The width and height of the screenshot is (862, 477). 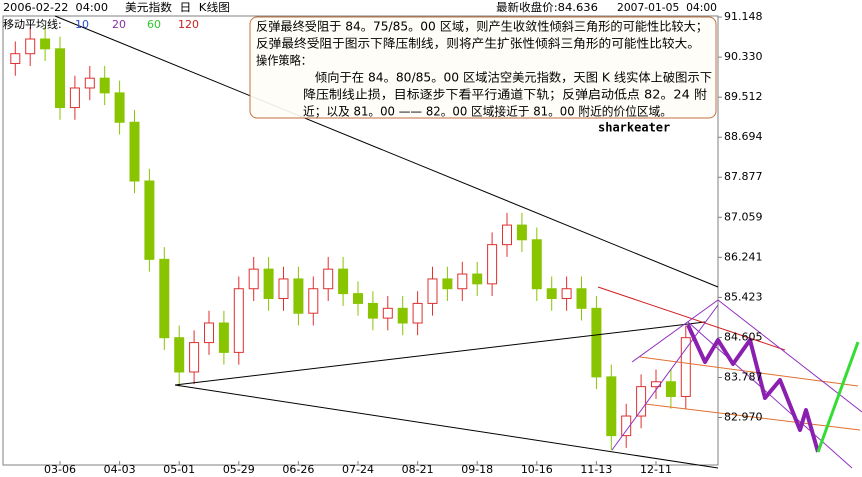 What do you see at coordinates (418, 469) in the screenshot?
I see `x-tick-label: 08-21` at bounding box center [418, 469].